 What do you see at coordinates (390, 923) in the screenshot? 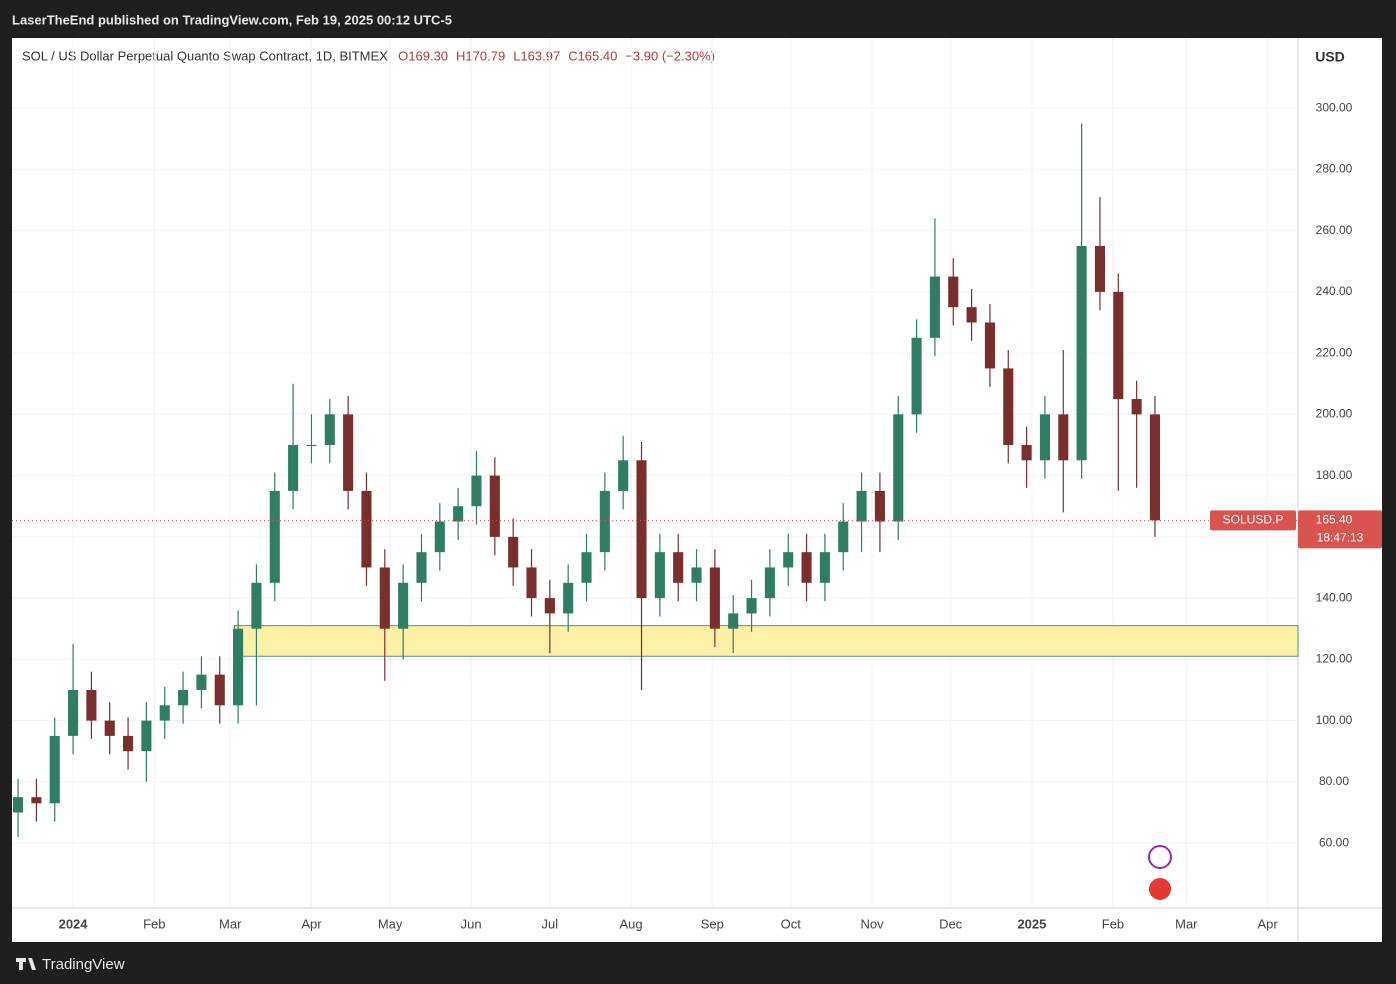
I see `x-tick-label: May` at bounding box center [390, 923].